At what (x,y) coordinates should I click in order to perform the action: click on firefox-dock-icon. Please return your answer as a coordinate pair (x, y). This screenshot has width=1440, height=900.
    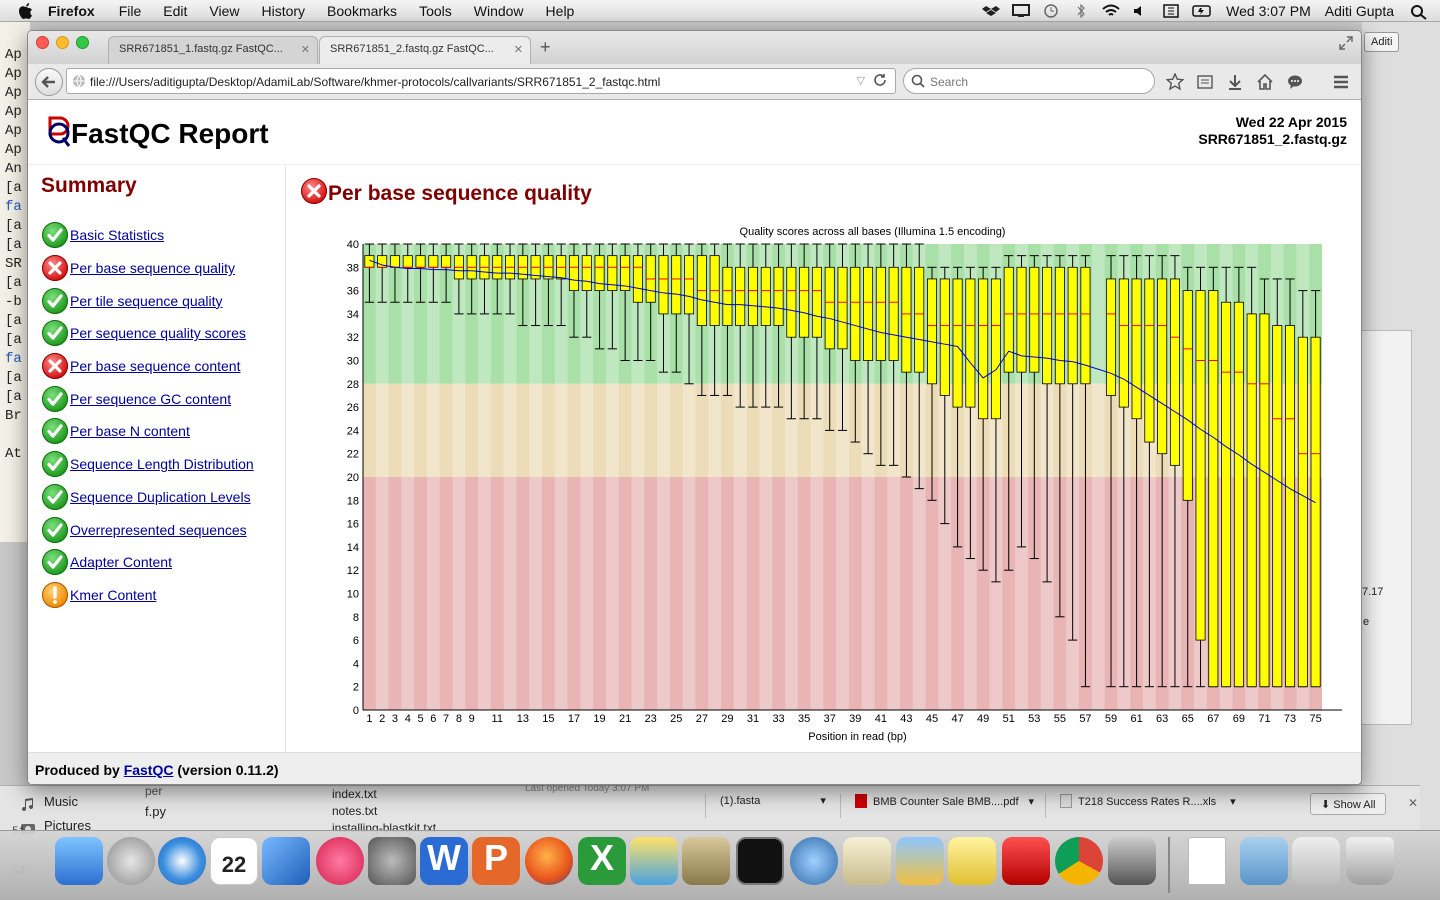
    Looking at the image, I should click on (549, 861).